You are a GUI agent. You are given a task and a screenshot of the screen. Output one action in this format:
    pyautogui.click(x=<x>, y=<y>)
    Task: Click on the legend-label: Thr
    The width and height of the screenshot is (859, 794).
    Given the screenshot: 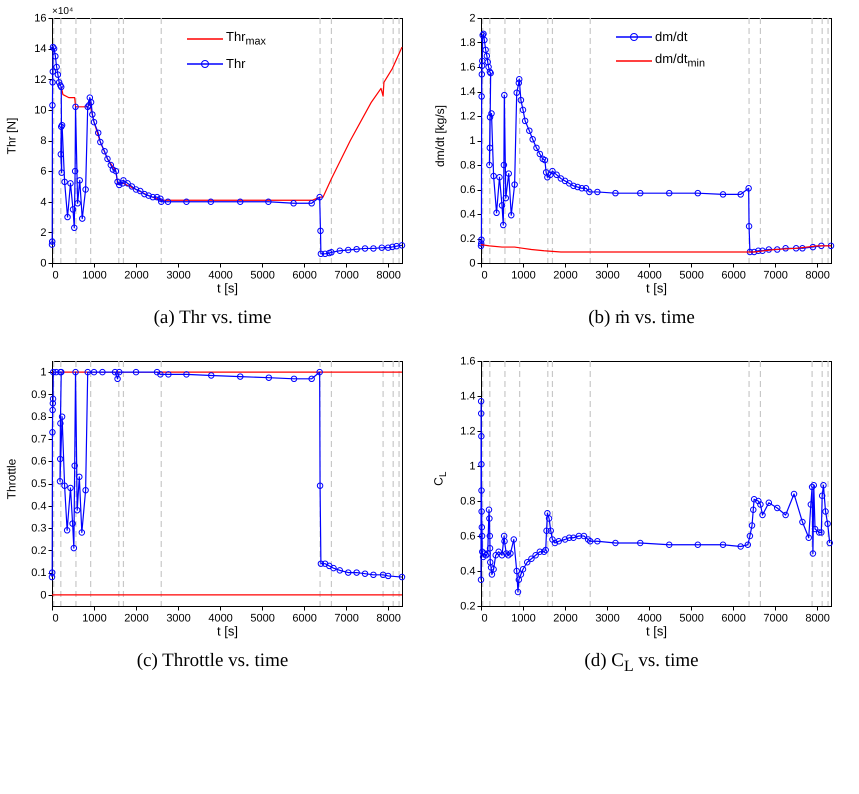 What is the action you would take?
    pyautogui.click(x=236, y=63)
    